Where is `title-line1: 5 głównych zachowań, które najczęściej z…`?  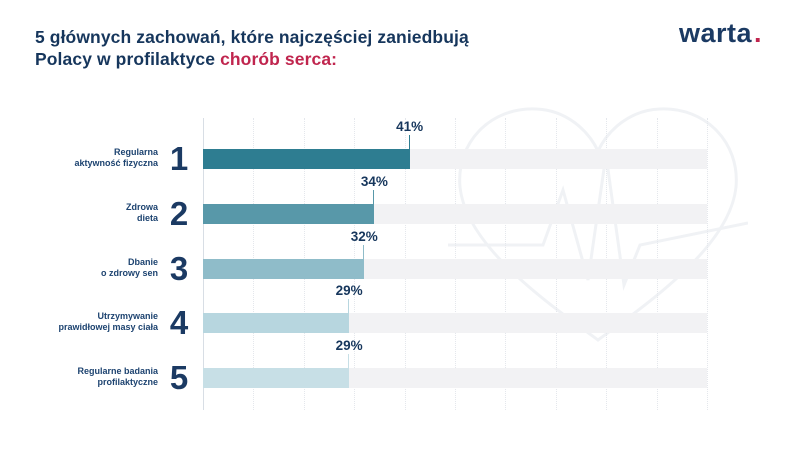 title-line1: 5 głównych zachowań, które najczęściej z… is located at coordinates (252, 37).